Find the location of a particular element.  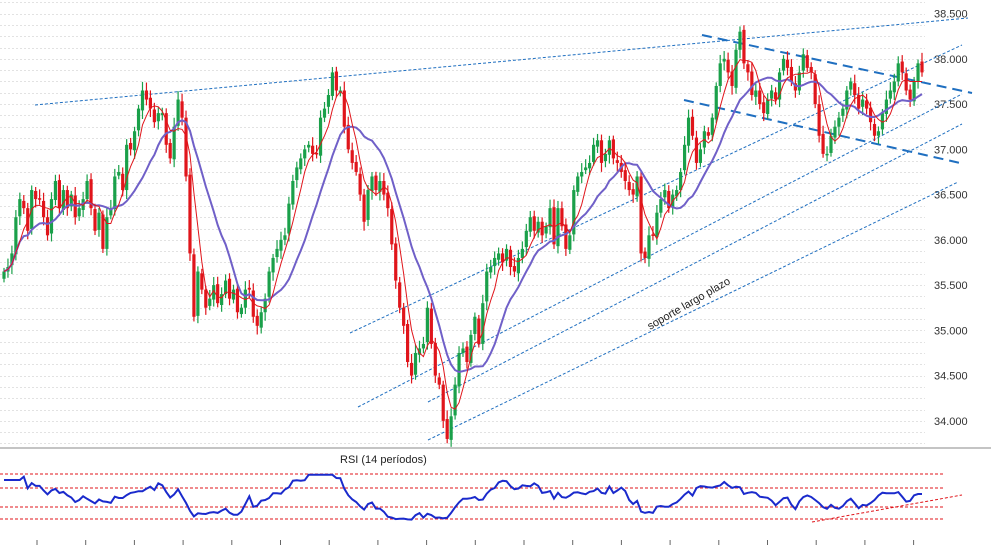

y-tick-label: 38.500 is located at coordinates (951, 15).